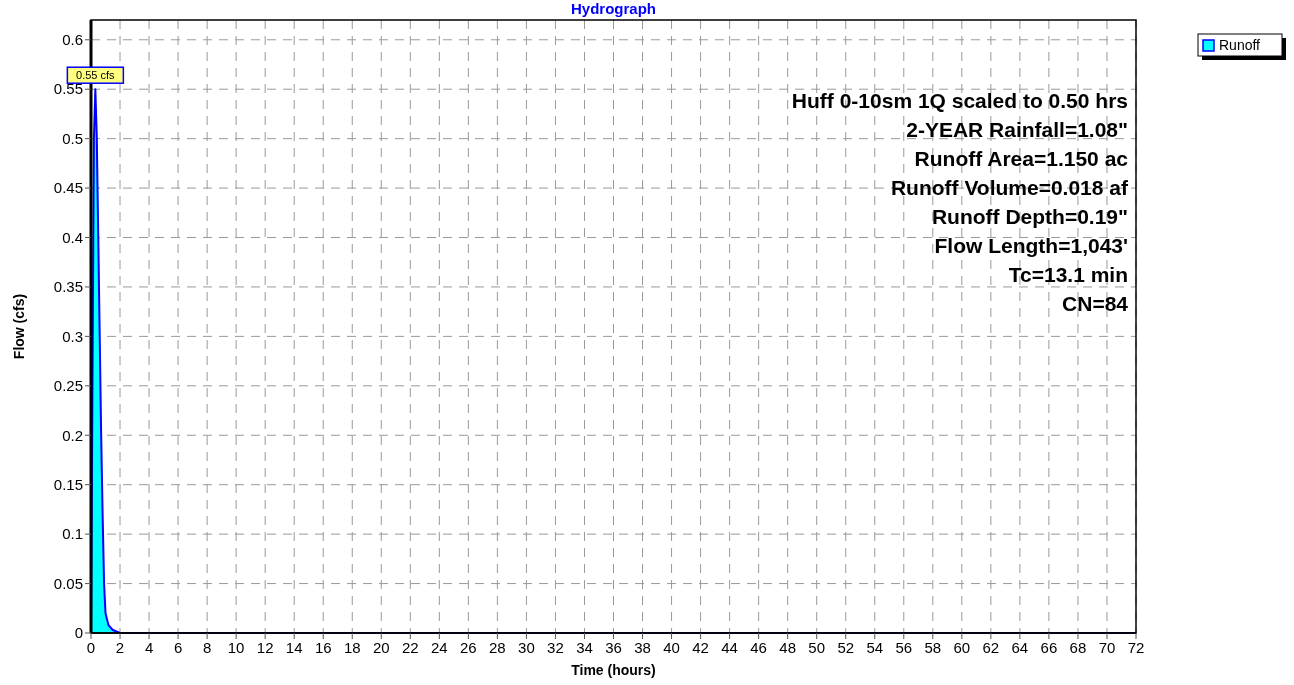 Image resolution: width=1294 pixels, height=685 pixels. Describe the element at coordinates (323, 647) in the screenshot. I see `x-tick-label: 16` at that location.